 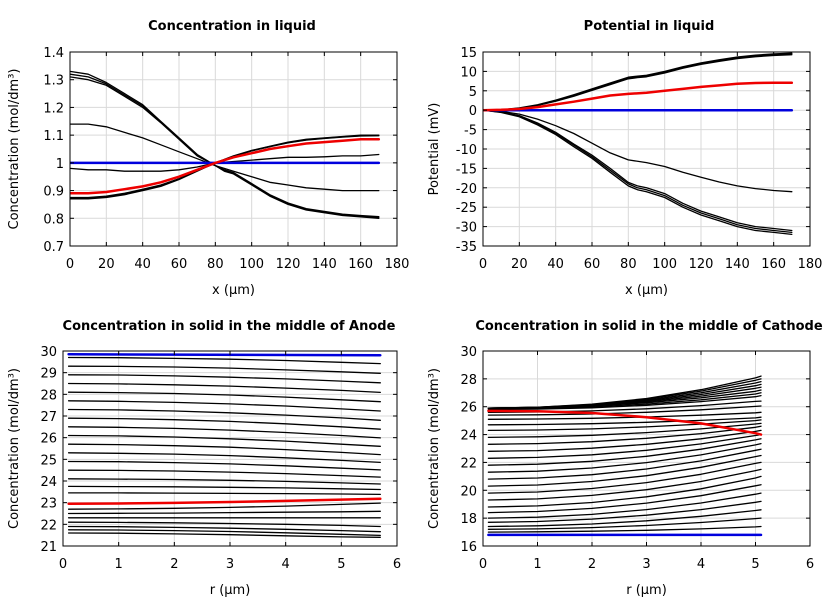 I want to click on x-tick-label: 2, so click(x=174, y=564).